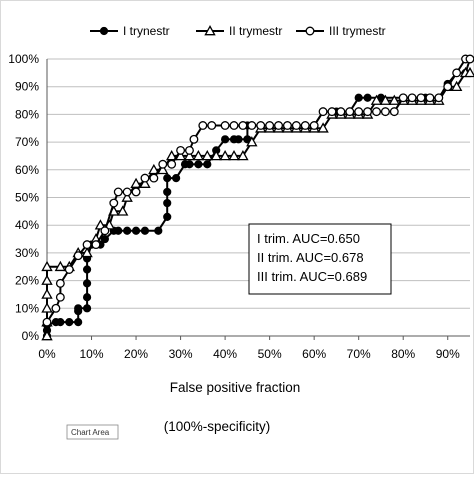  What do you see at coordinates (314, 354) in the screenshot?
I see `x-tick-label: 60%` at bounding box center [314, 354].